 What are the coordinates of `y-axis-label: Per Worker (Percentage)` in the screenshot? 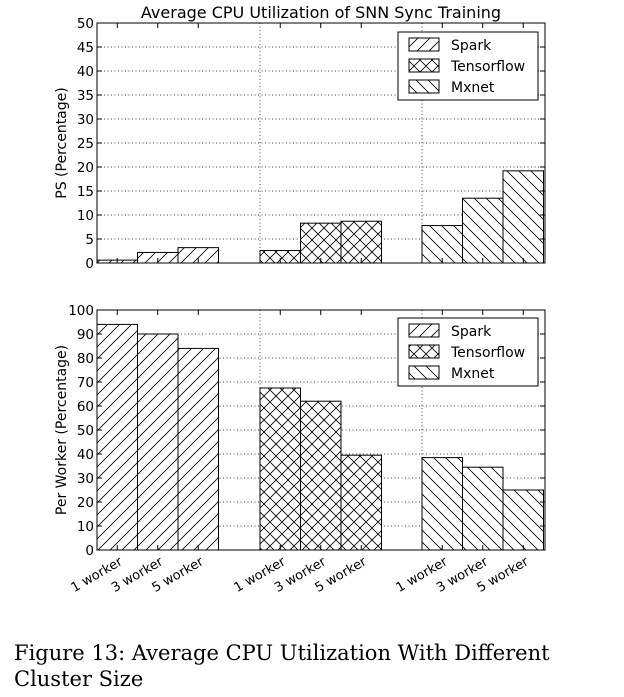 It's located at (62, 430).